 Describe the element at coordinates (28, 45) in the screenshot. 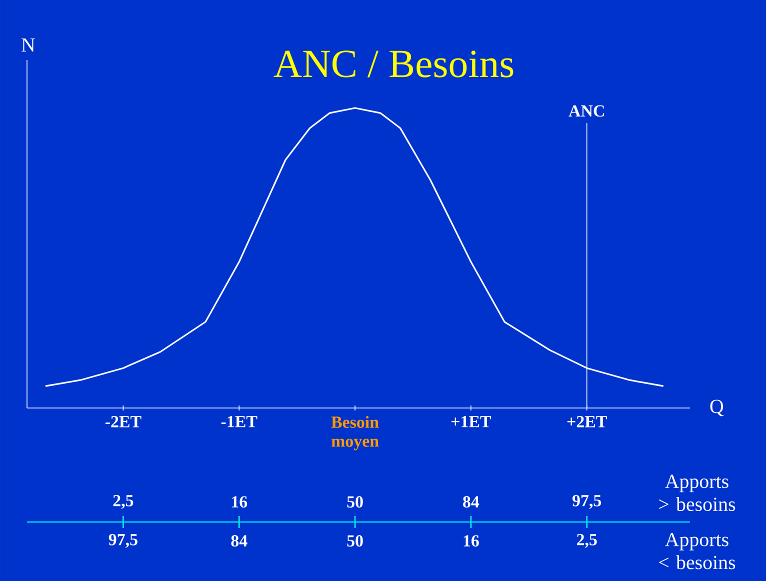

I see `y-axis-title: N` at that location.